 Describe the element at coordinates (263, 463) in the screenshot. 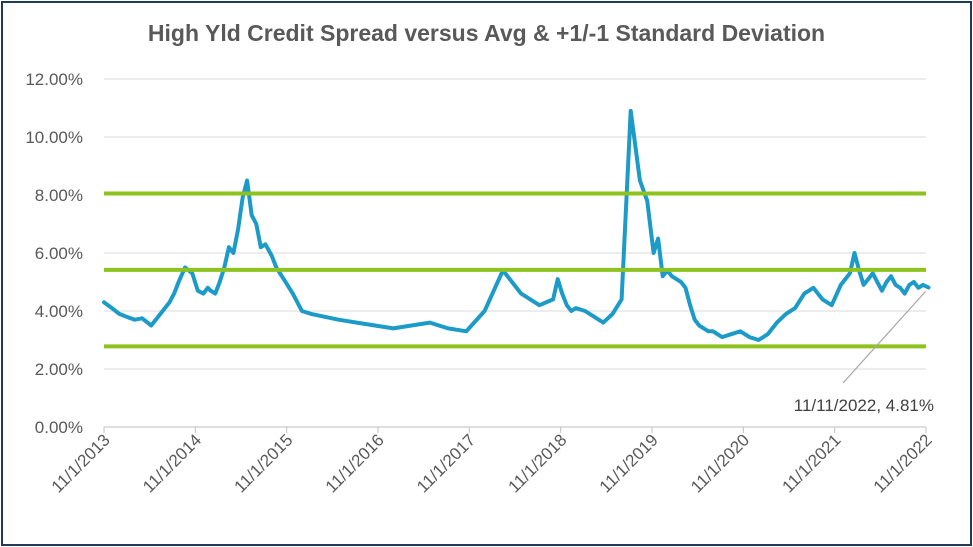

I see `x-tick-label: 11/1/2015` at that location.